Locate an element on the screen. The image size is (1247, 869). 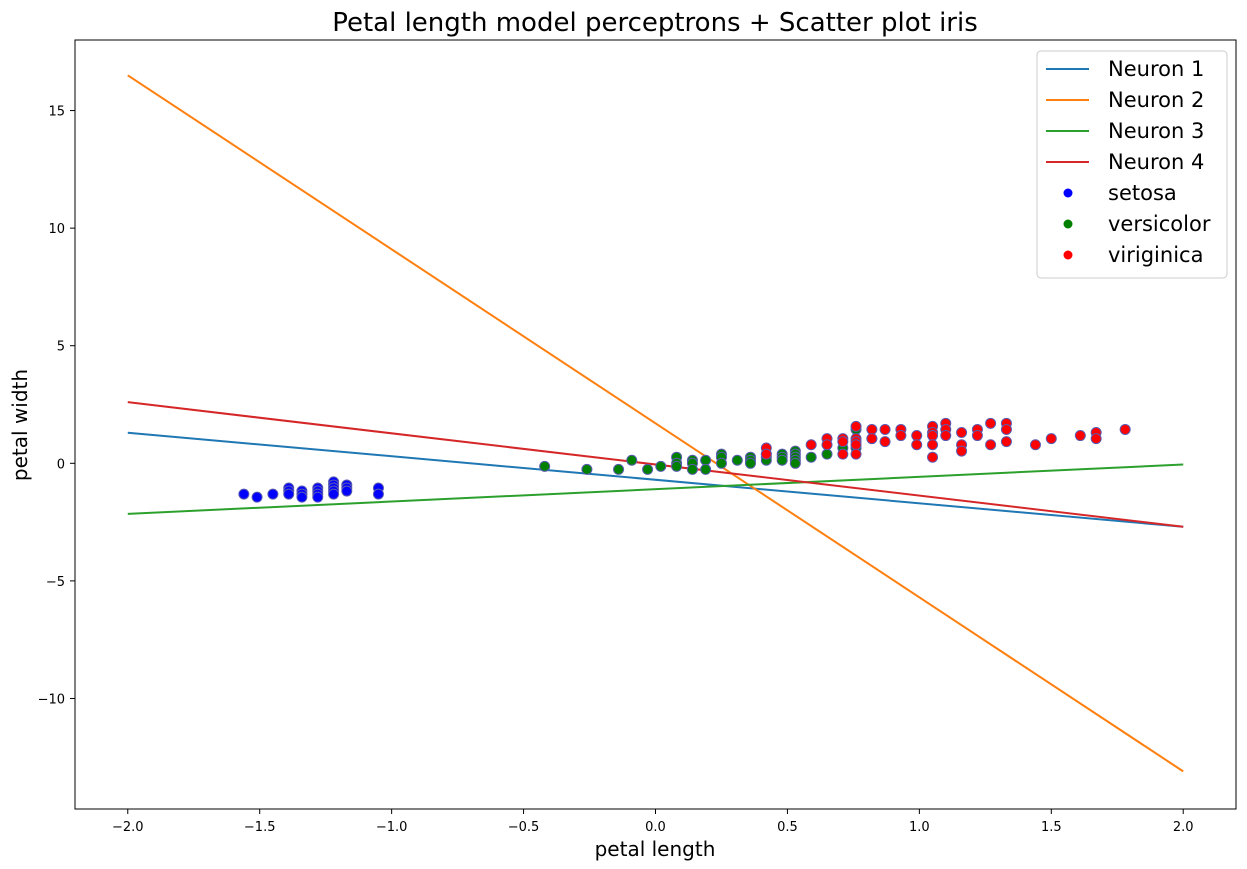
x-tick-label: −2.0 is located at coordinates (128, 827).